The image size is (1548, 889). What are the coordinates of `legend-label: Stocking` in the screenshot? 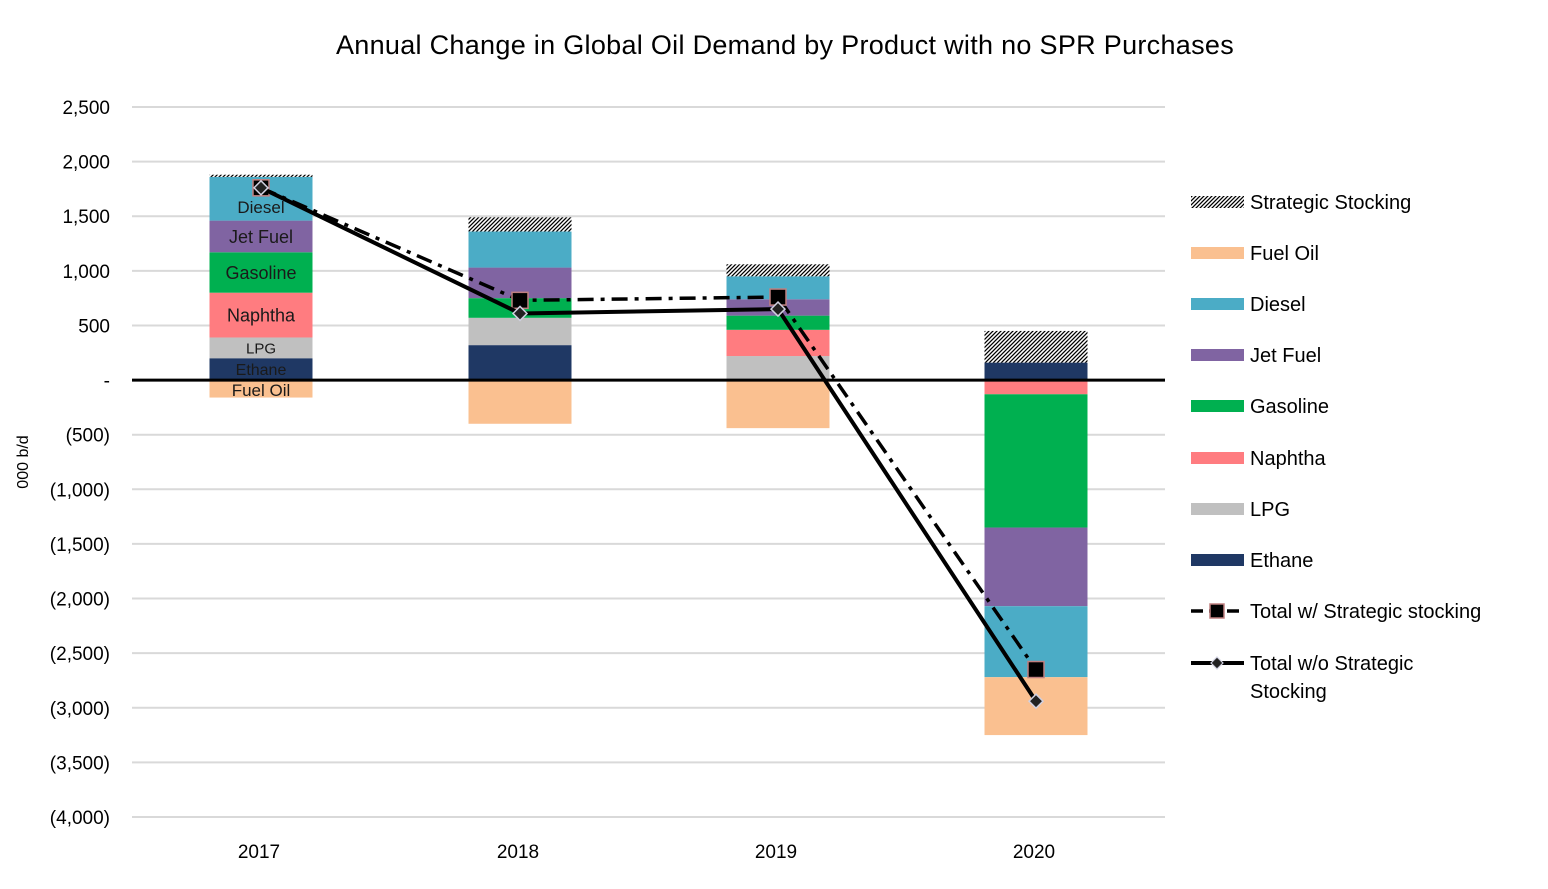 It's located at (1288, 692).